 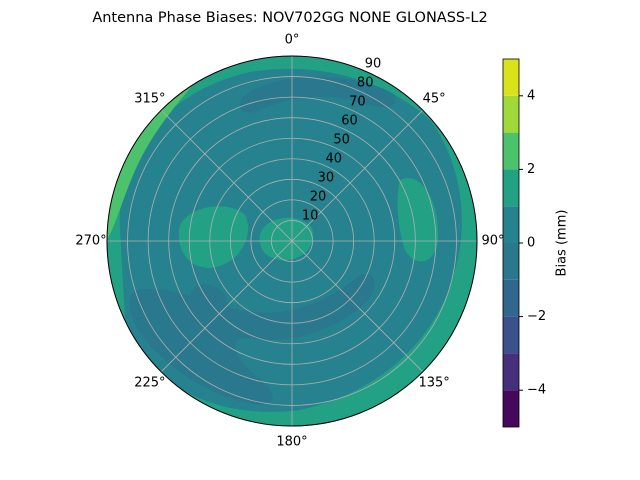 I want to click on colorbar-label: Bias (mm), so click(x=562, y=243).